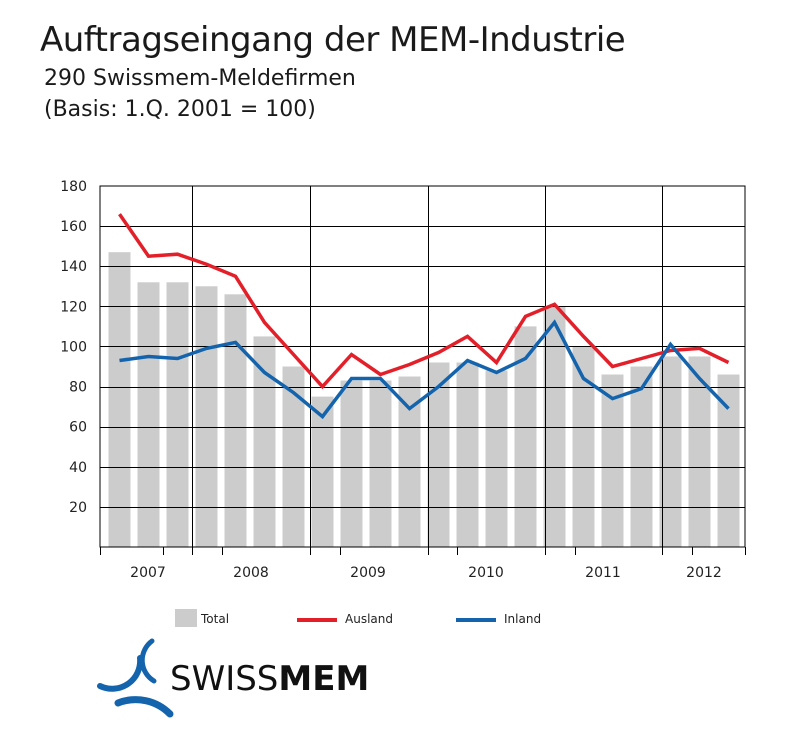  Describe the element at coordinates (369, 619) in the screenshot. I see `legend-label-ausland: Ausland` at that location.